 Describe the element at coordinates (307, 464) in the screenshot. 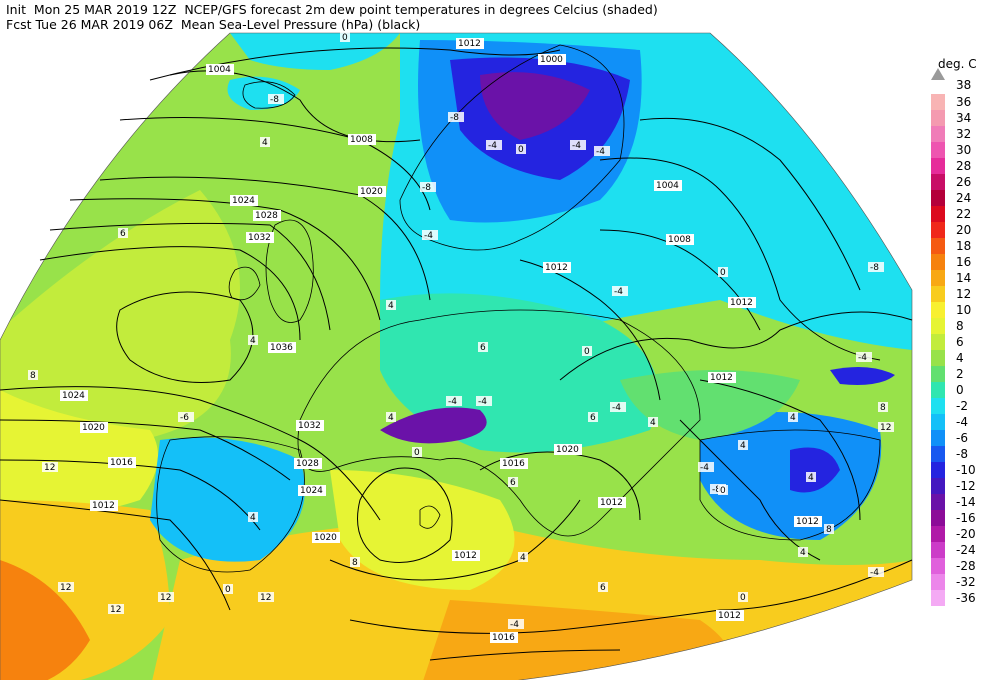

I see `isobar-label: 1028` at that location.